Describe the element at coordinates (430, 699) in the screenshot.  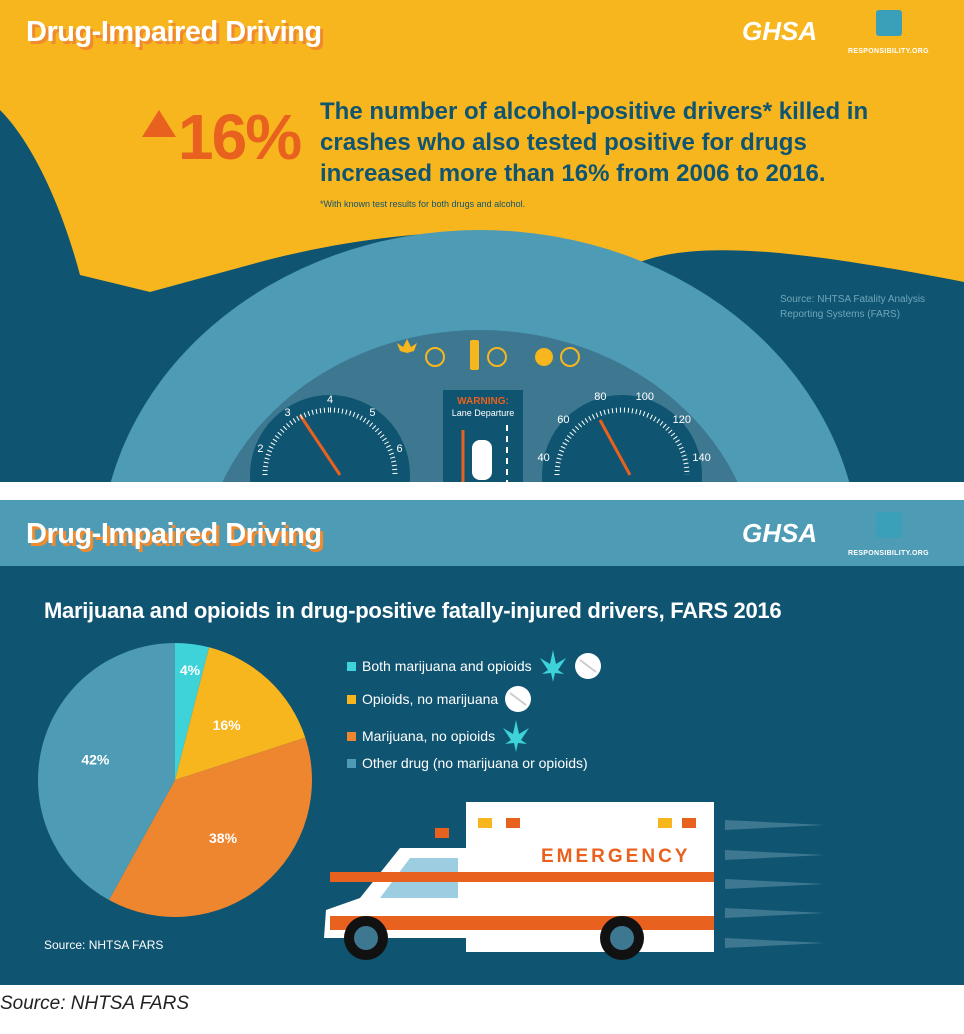
I see `legend-label: Opioids, no marijuana` at that location.